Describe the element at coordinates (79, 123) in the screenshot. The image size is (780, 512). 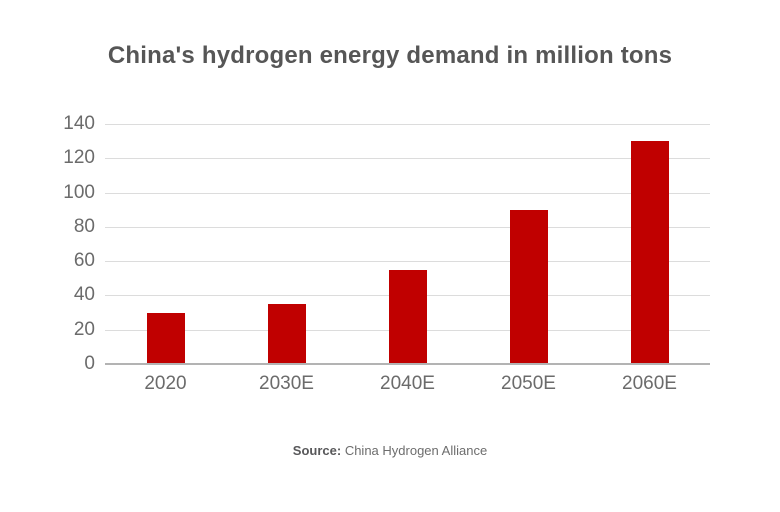
I see `y-tick-label: 140` at that location.